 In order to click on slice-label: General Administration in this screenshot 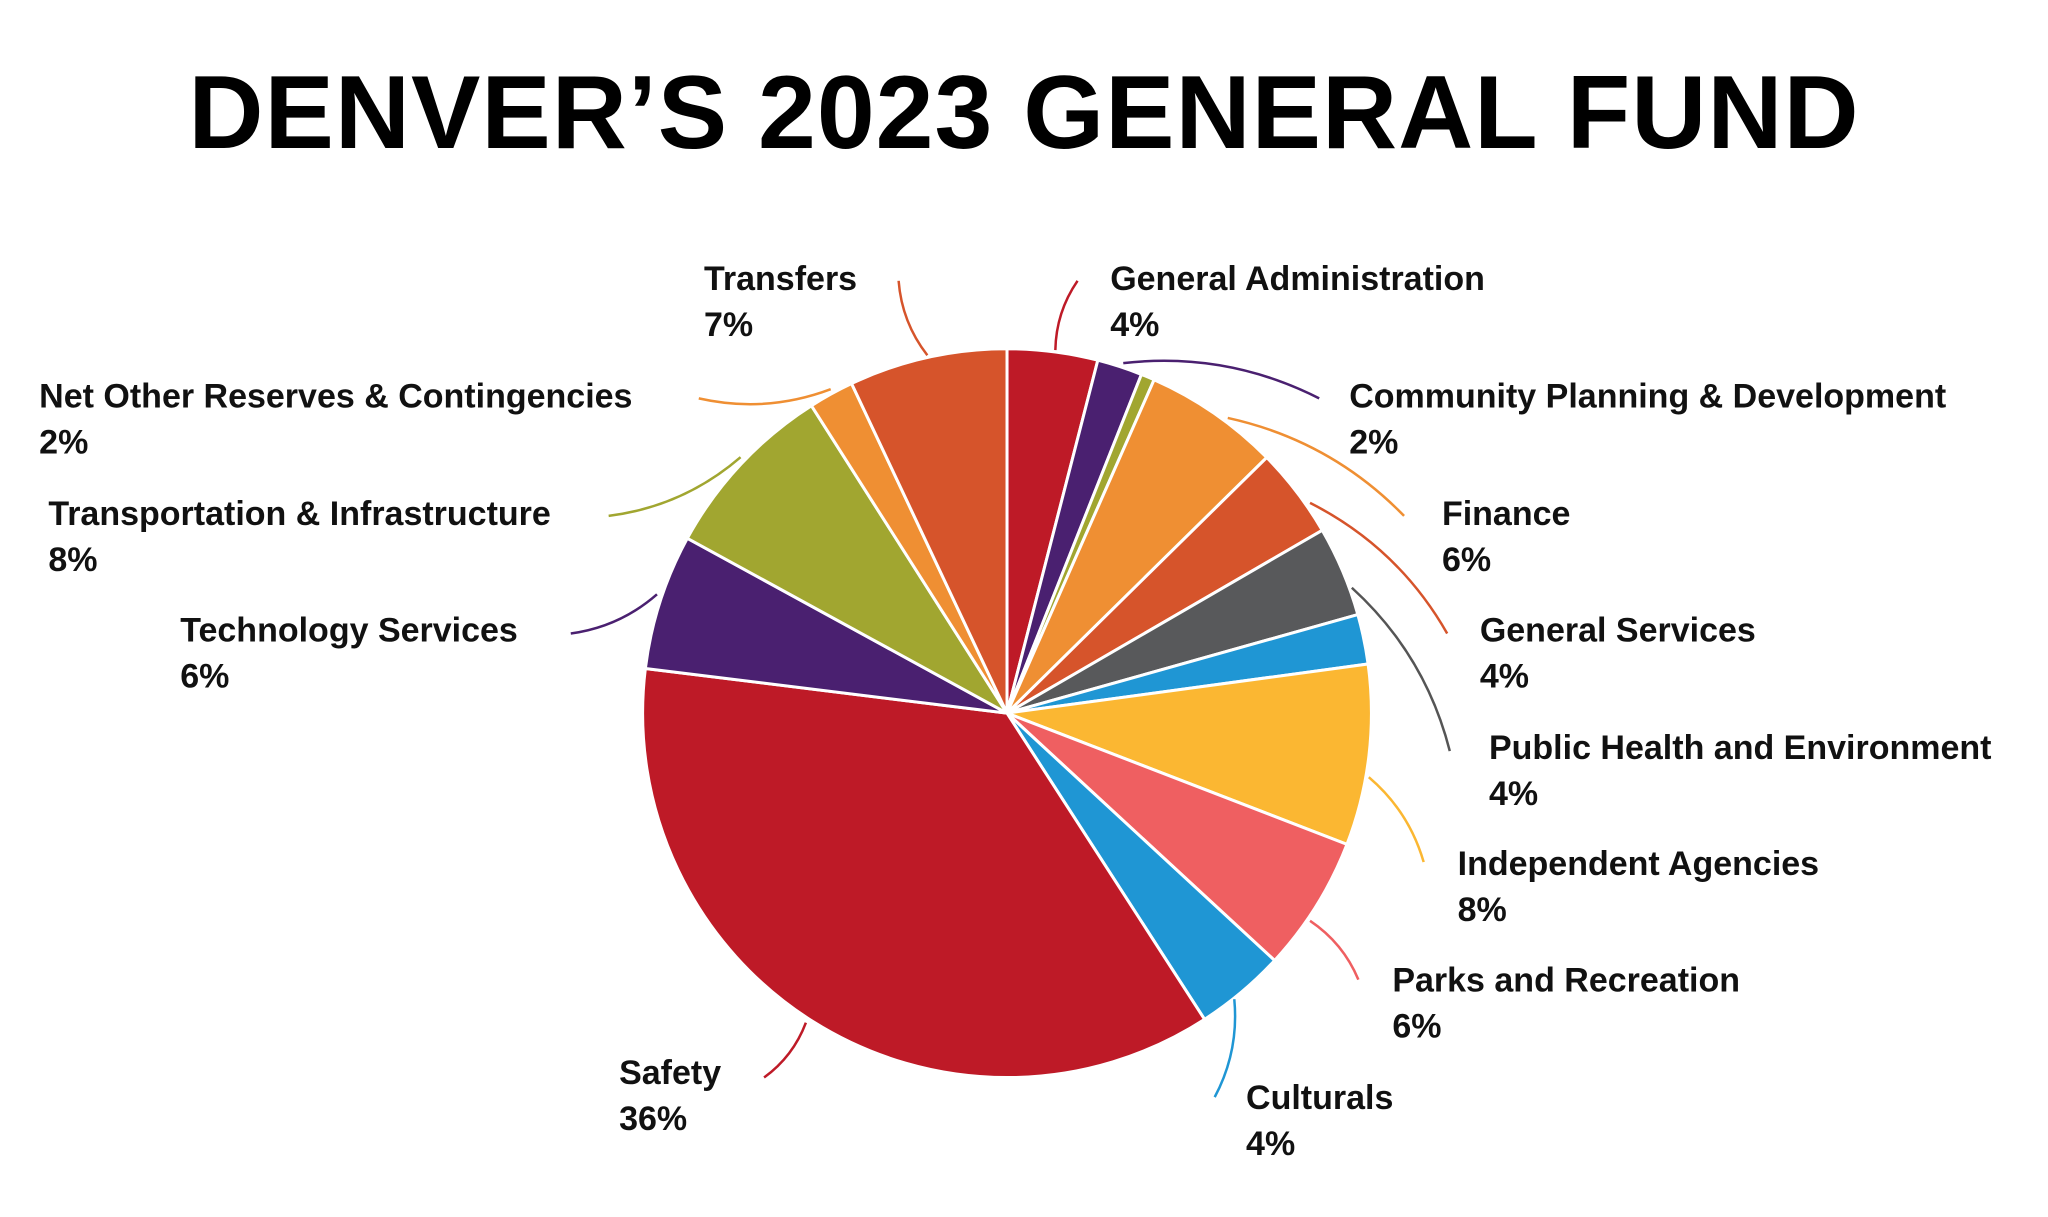, I will do `click(1297, 279)`.